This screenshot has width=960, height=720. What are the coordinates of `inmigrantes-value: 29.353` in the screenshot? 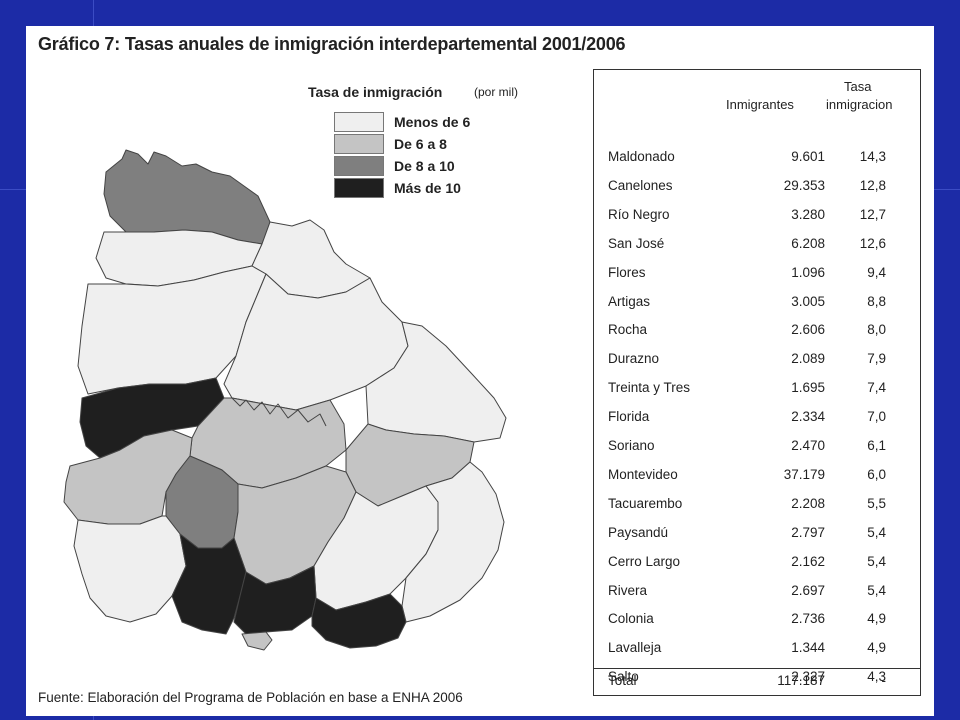 It's located at (804, 185).